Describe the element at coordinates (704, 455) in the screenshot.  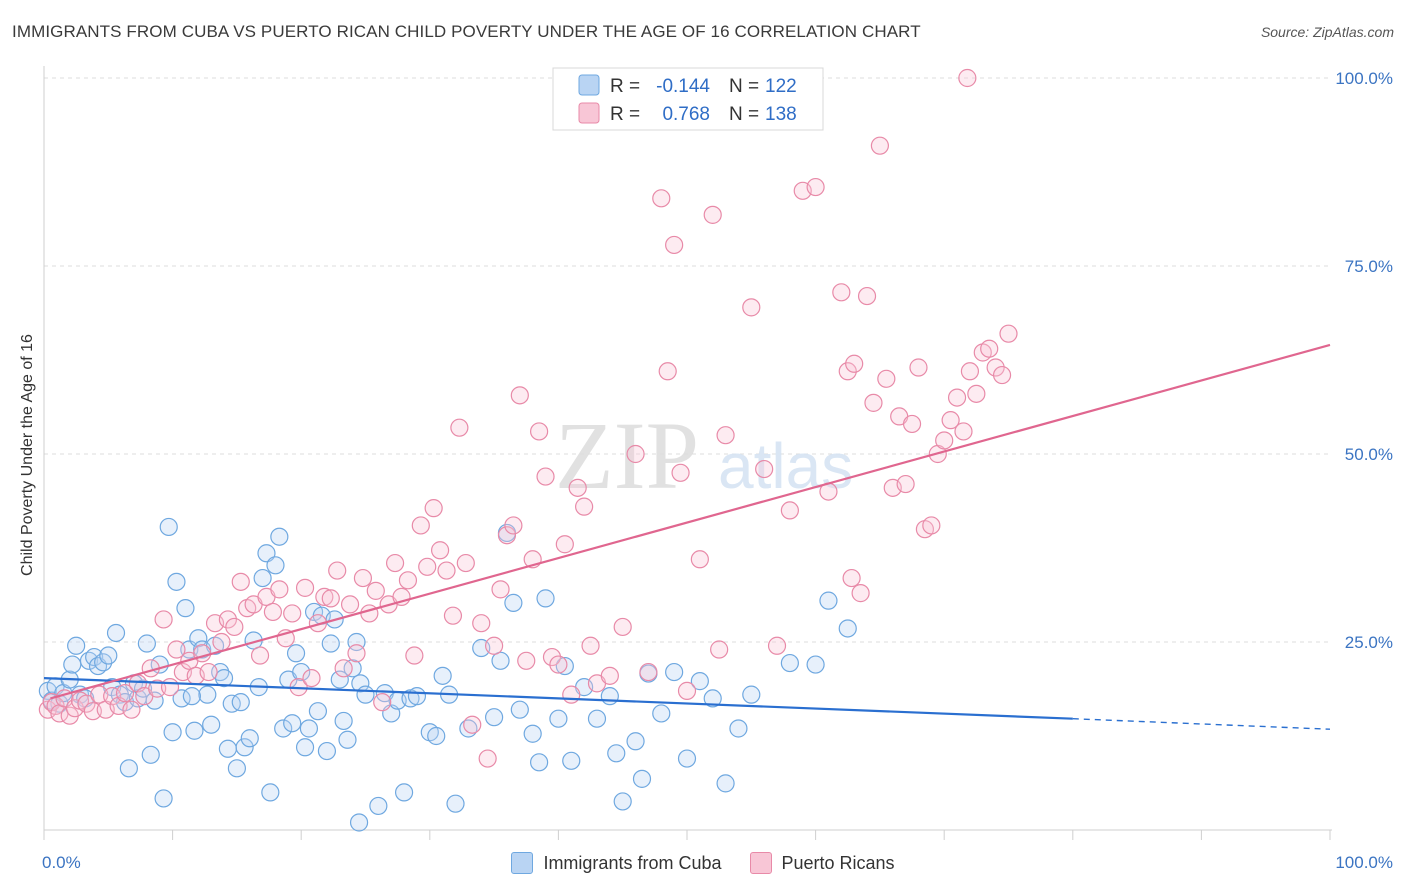
I see `watermark: ZIP atlas` at that location.